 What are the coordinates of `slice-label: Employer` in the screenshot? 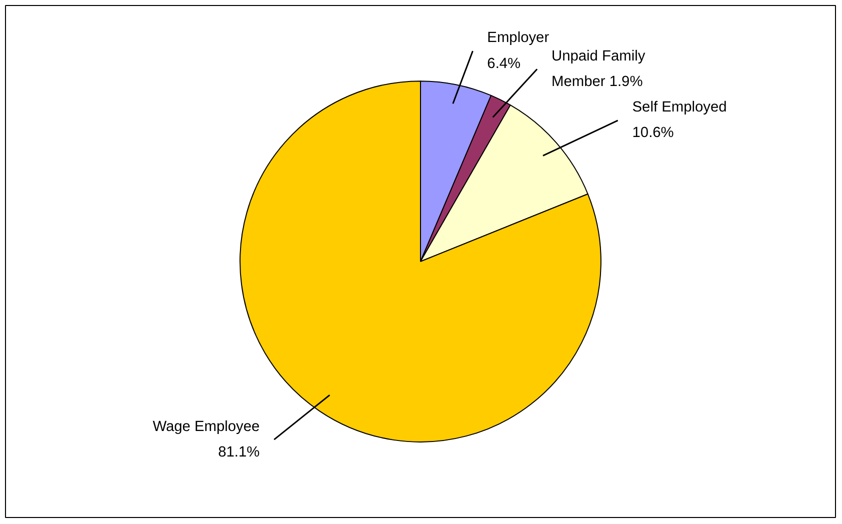 It's located at (518, 38).